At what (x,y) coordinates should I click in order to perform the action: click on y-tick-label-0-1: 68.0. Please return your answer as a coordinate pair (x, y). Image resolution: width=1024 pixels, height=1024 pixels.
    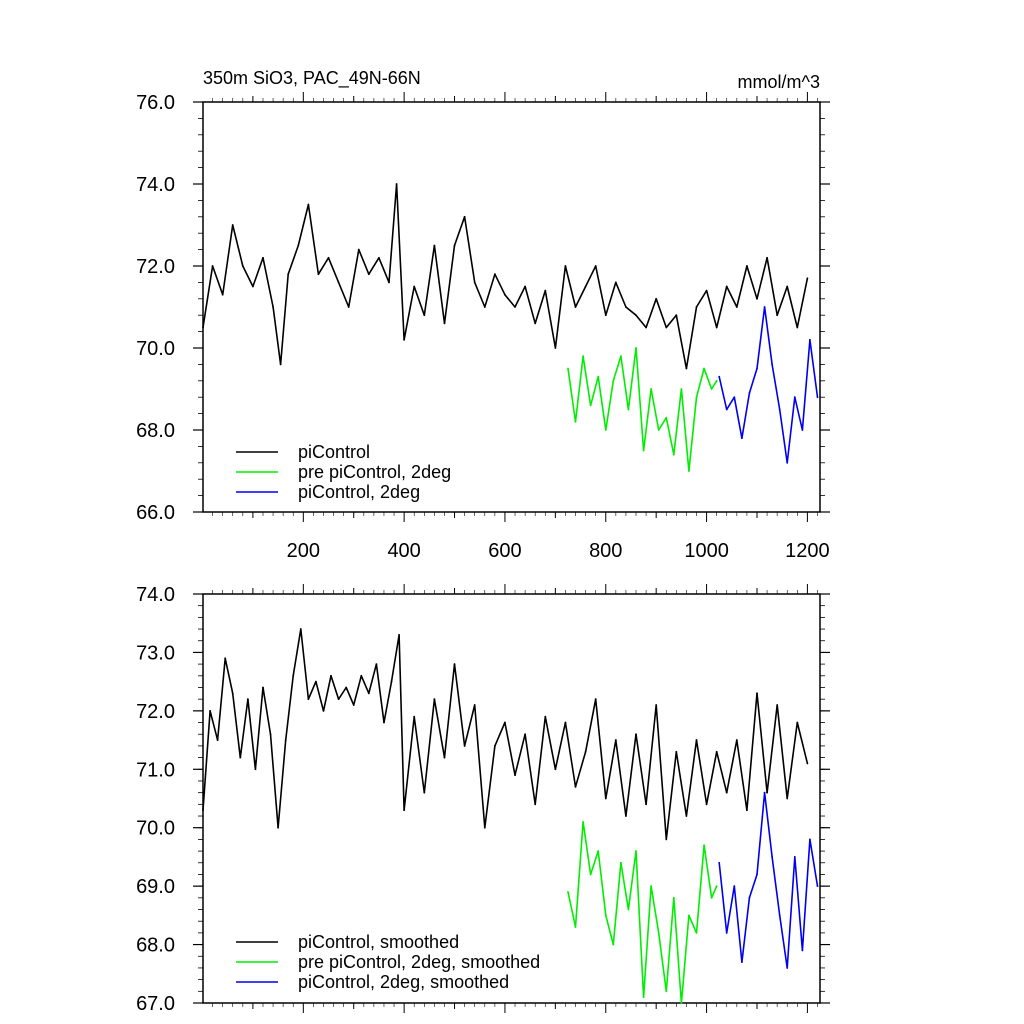
    Looking at the image, I should click on (155, 431).